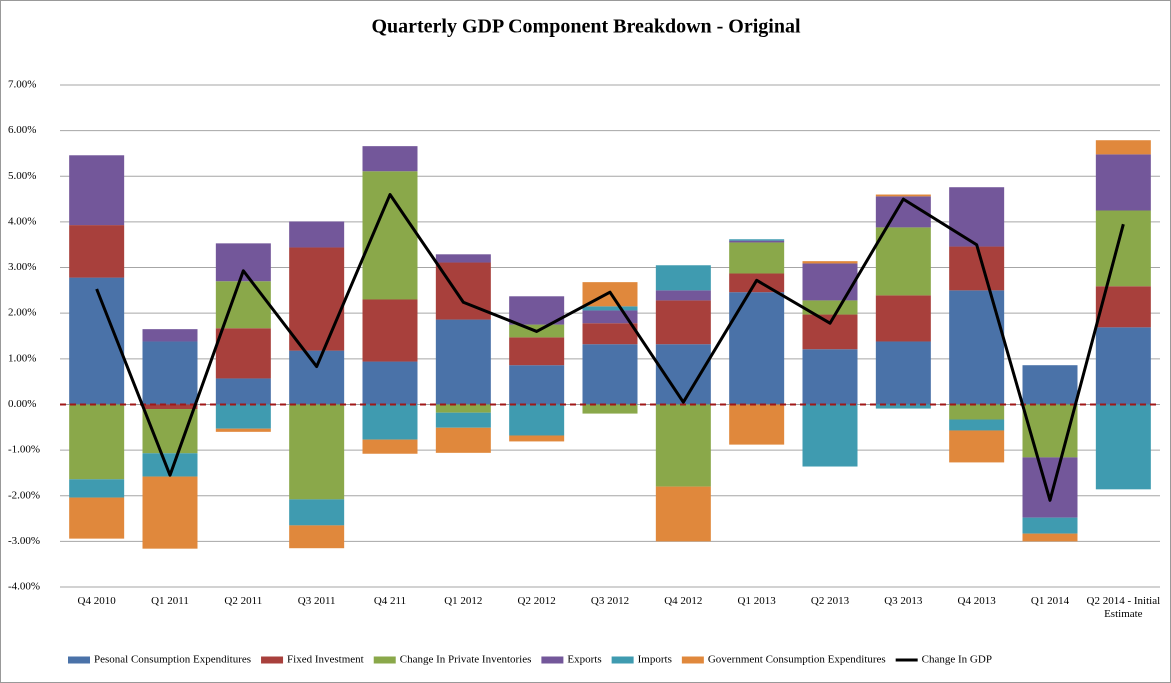 The image size is (1171, 683). I want to click on x-tick-label: Q2 2013, so click(830, 601).